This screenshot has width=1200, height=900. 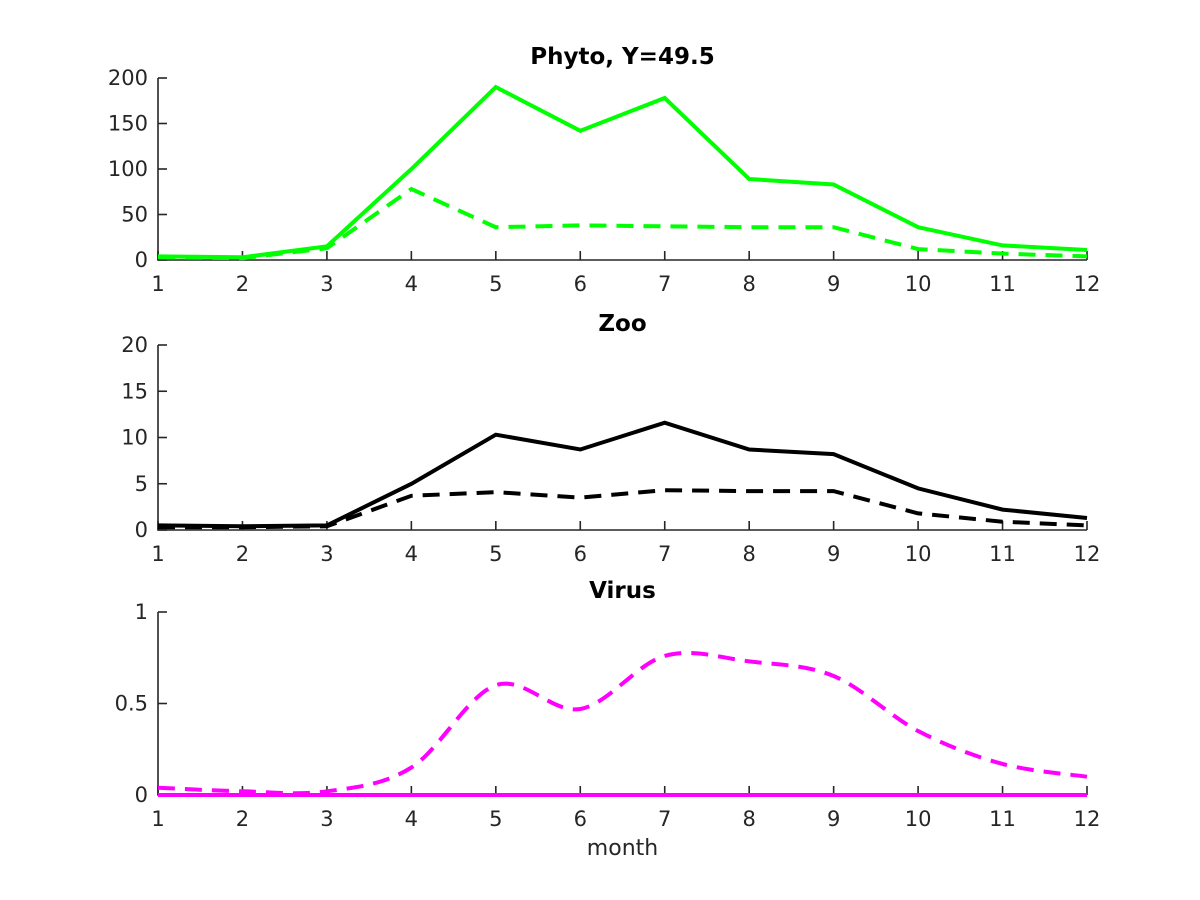 What do you see at coordinates (242, 554) in the screenshot?
I see `chart-1-x-tick-label: 2` at bounding box center [242, 554].